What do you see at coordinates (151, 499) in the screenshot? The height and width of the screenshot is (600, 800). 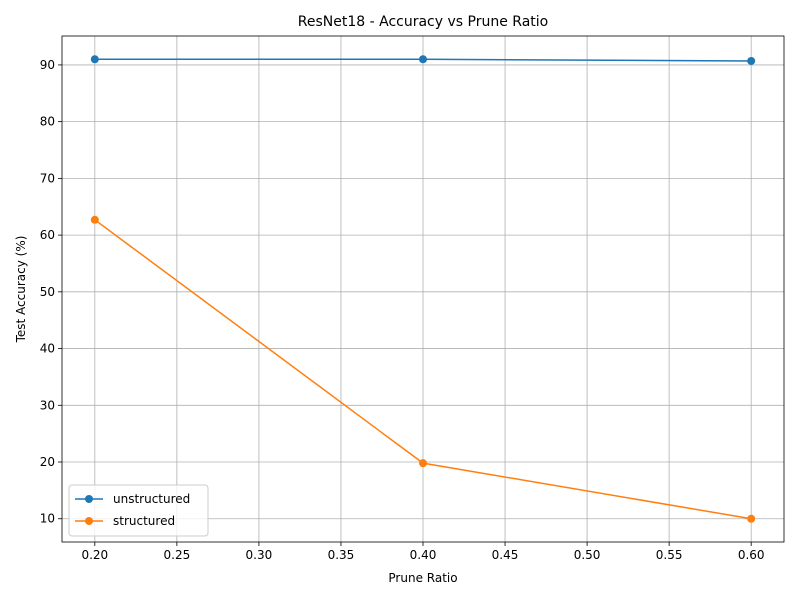 I see `legend-label: unstructured` at bounding box center [151, 499].